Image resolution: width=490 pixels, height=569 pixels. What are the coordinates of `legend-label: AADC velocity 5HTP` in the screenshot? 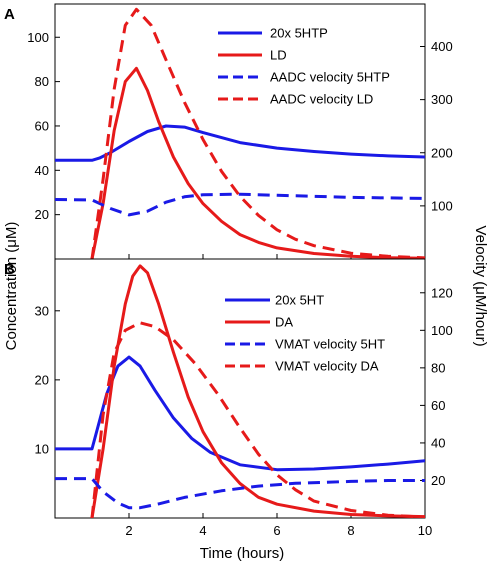 It's located at (330, 77).